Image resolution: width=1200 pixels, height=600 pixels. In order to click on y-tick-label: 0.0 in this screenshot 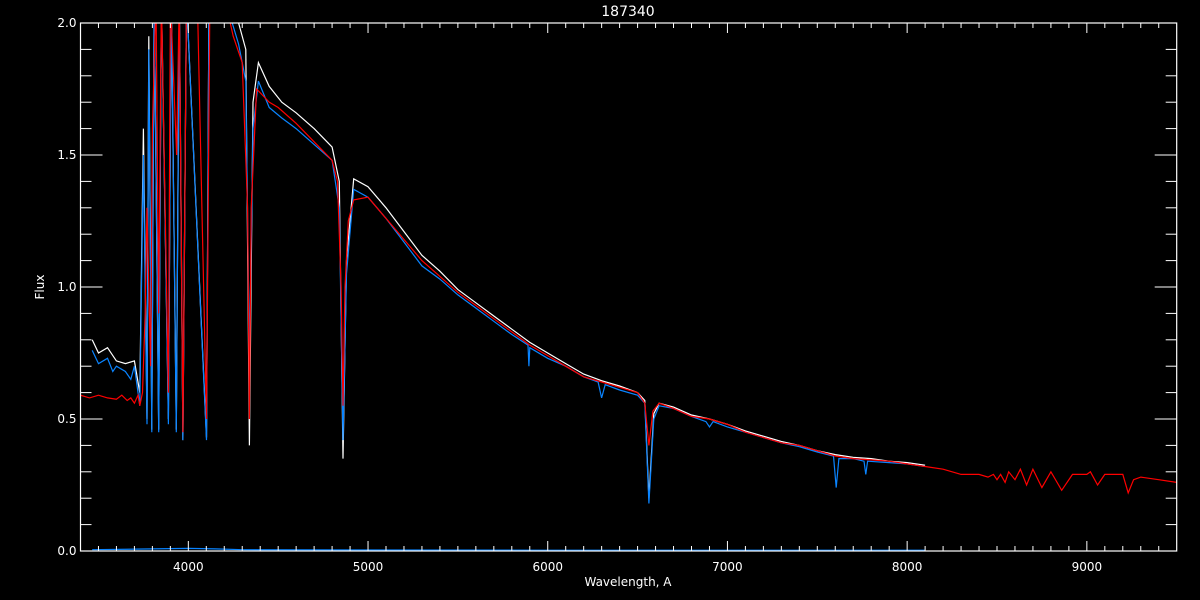, I will do `click(66, 551)`.